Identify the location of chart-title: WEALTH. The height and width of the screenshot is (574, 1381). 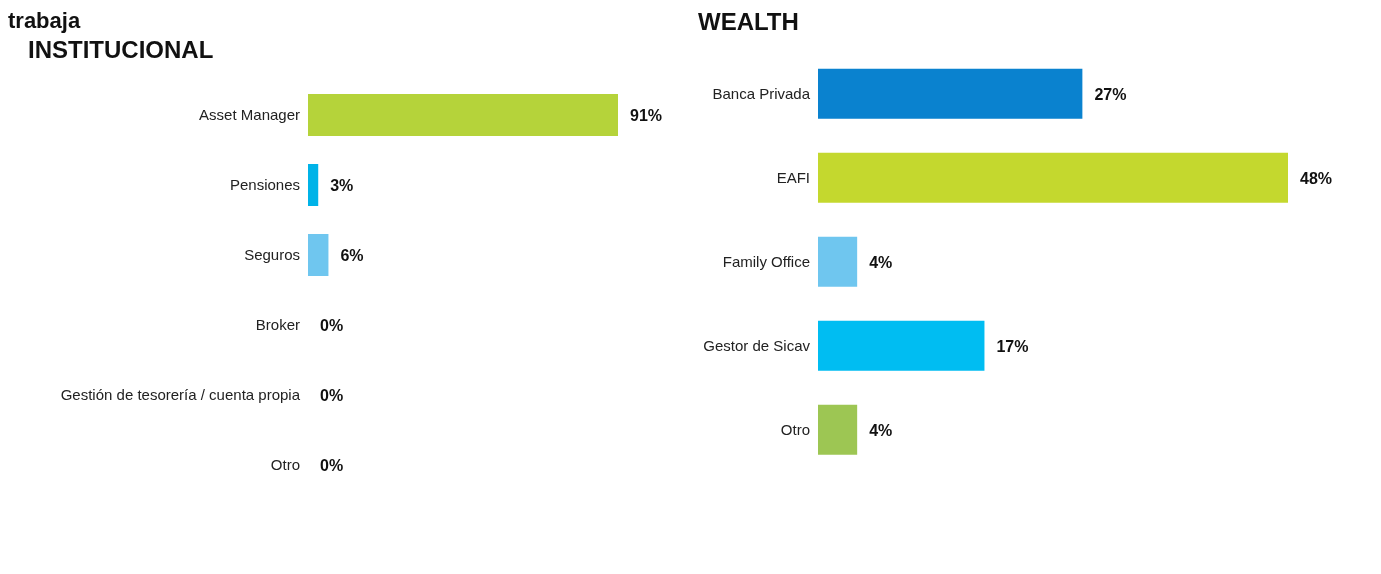
(748, 22).